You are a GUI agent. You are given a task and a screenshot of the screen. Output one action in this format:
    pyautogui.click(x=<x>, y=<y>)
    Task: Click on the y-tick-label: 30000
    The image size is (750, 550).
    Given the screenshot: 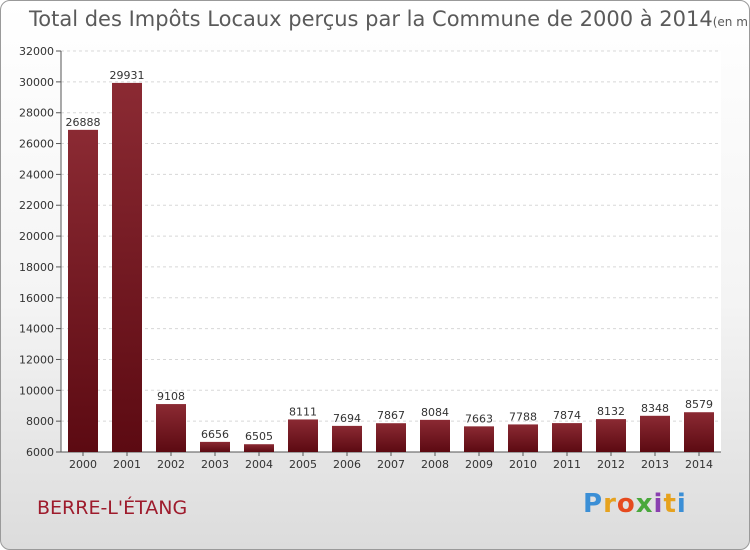 What is the action you would take?
    pyautogui.click(x=36, y=82)
    